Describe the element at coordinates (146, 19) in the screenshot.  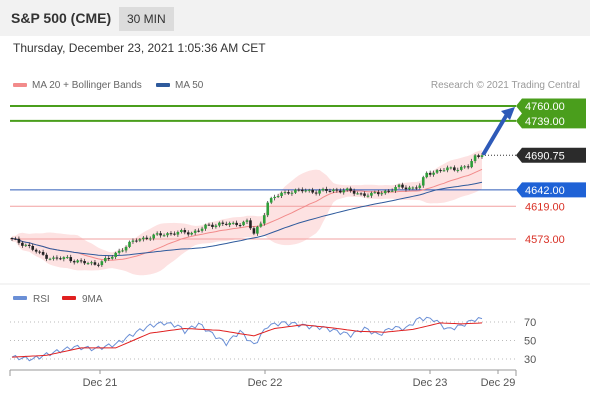
I see `interval-badge: 30 MIN` at that location.